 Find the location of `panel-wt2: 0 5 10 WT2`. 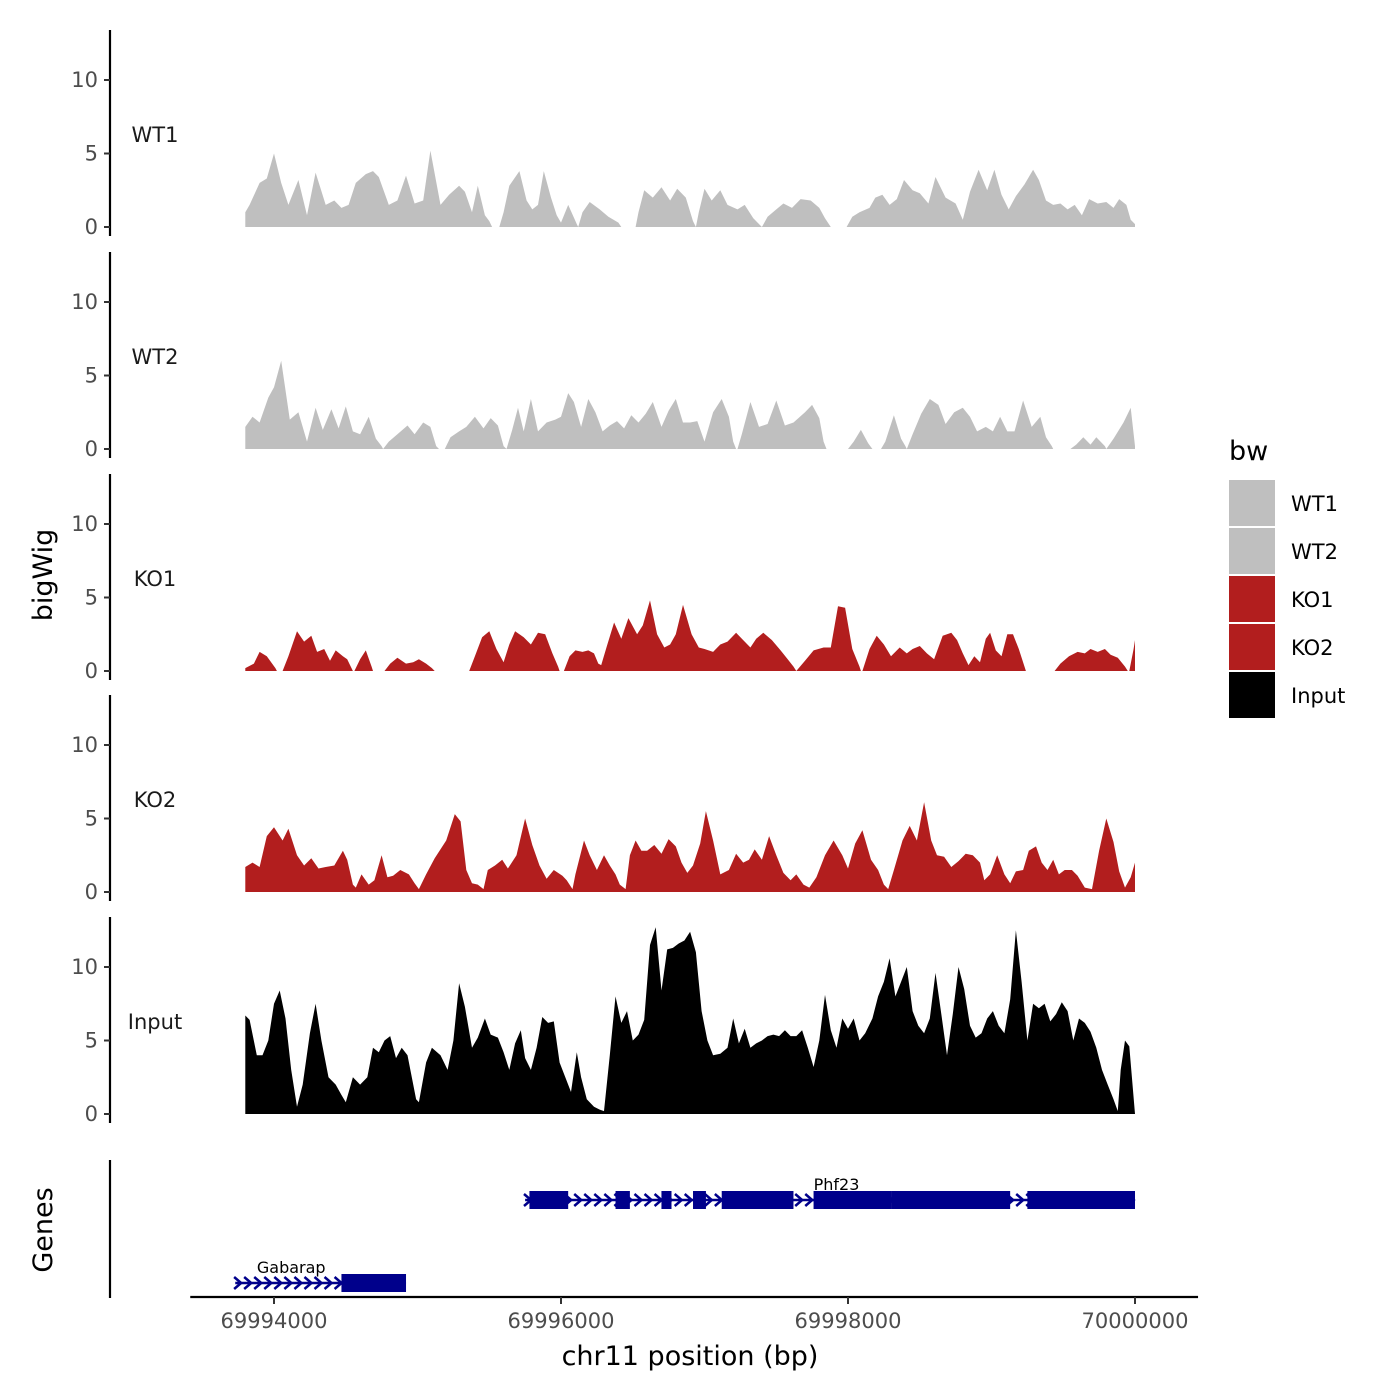

panel-wt2: 0 5 10 WT2 is located at coordinates (603, 356).